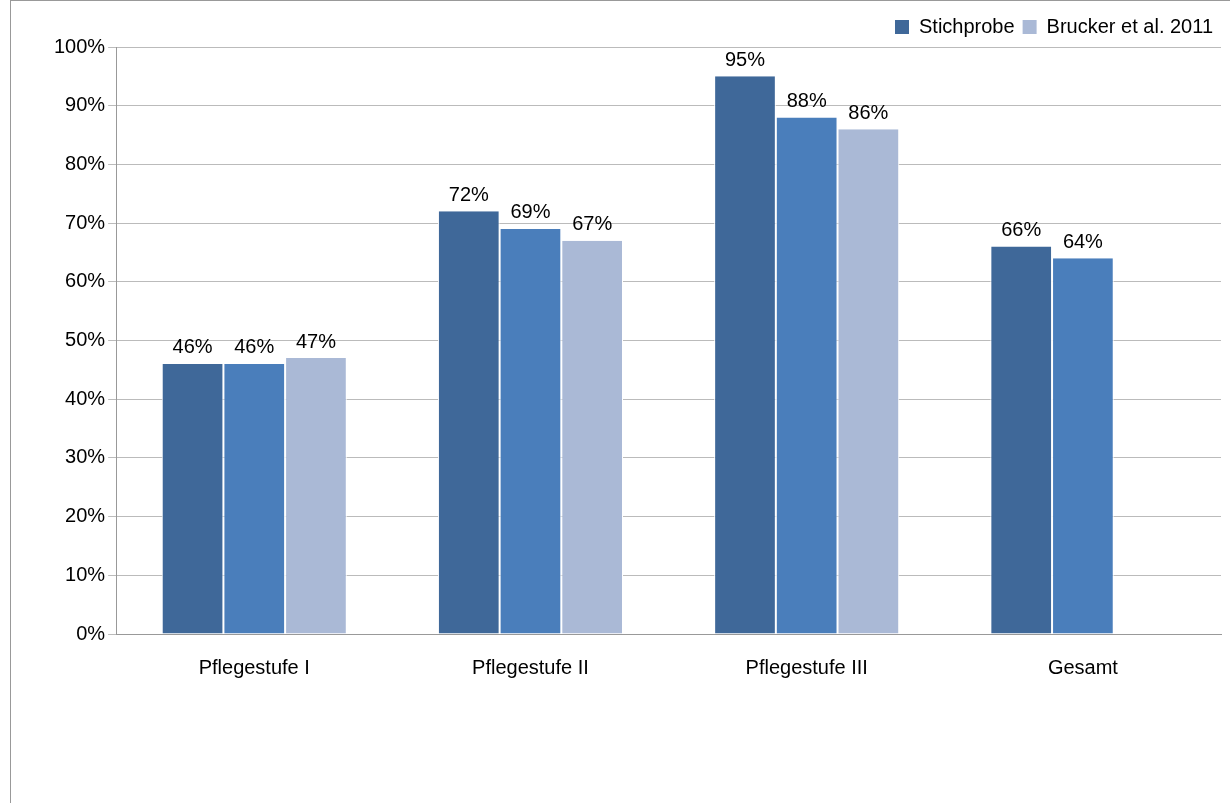 The width and height of the screenshot is (1230, 803). I want to click on x-tick-label: Pflegestufe I, so click(254, 666).